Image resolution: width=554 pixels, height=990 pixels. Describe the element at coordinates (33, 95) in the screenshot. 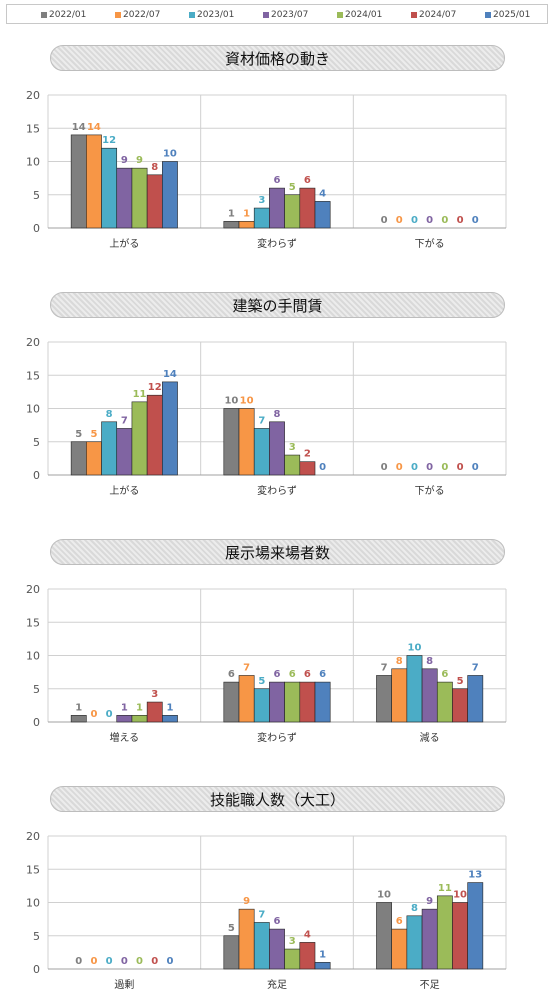

I see `y-tick-label: 20` at that location.